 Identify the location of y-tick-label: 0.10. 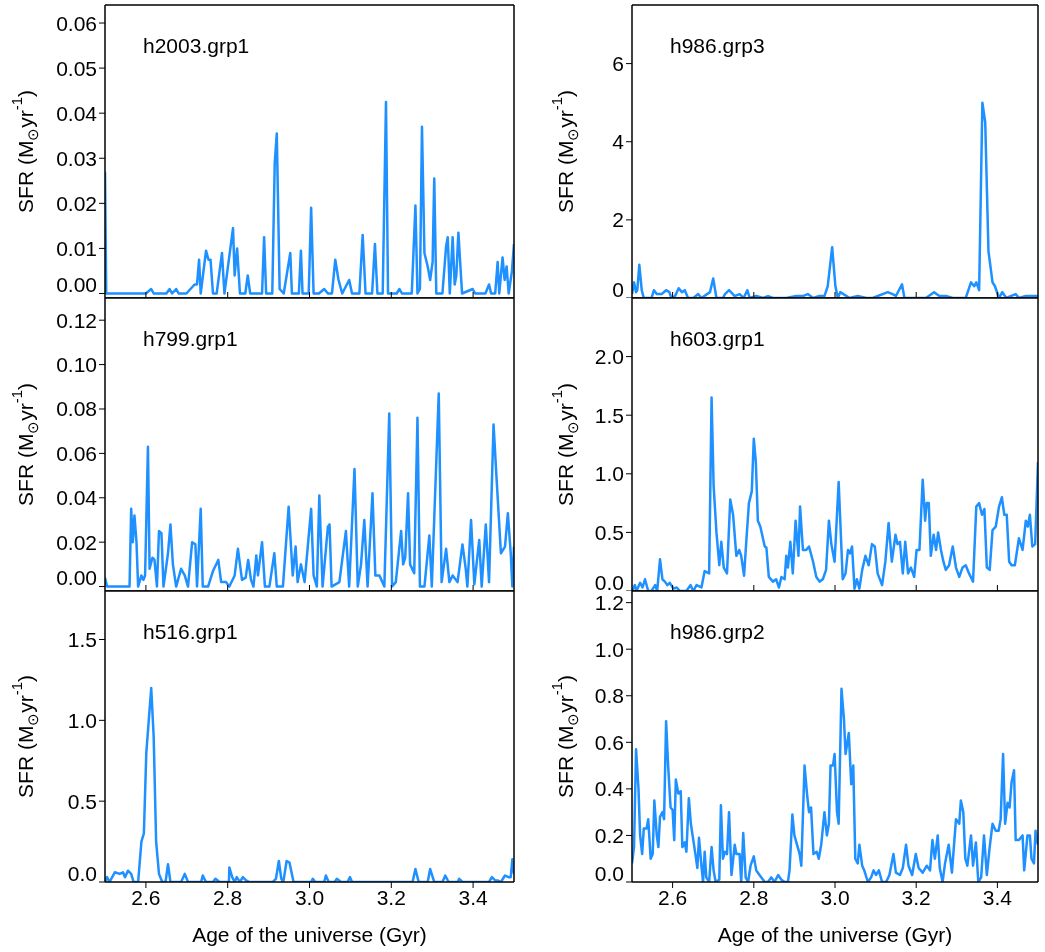
(76, 365).